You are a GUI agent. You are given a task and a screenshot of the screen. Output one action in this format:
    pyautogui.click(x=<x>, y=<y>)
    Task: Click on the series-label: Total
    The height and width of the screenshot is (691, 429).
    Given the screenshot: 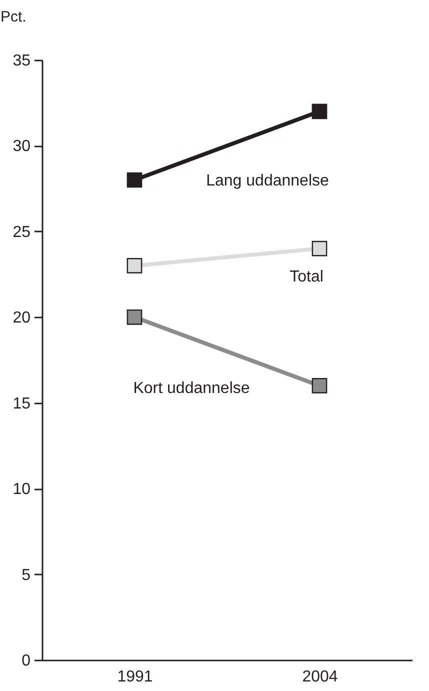 What is the action you would take?
    pyautogui.click(x=307, y=277)
    